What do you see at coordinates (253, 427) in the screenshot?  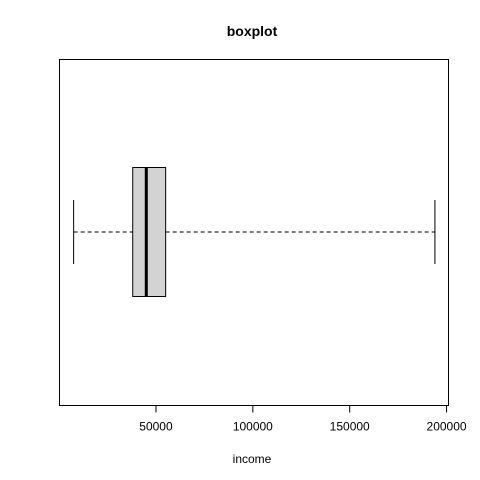 I see `x-tick-label: 100000` at bounding box center [253, 427].